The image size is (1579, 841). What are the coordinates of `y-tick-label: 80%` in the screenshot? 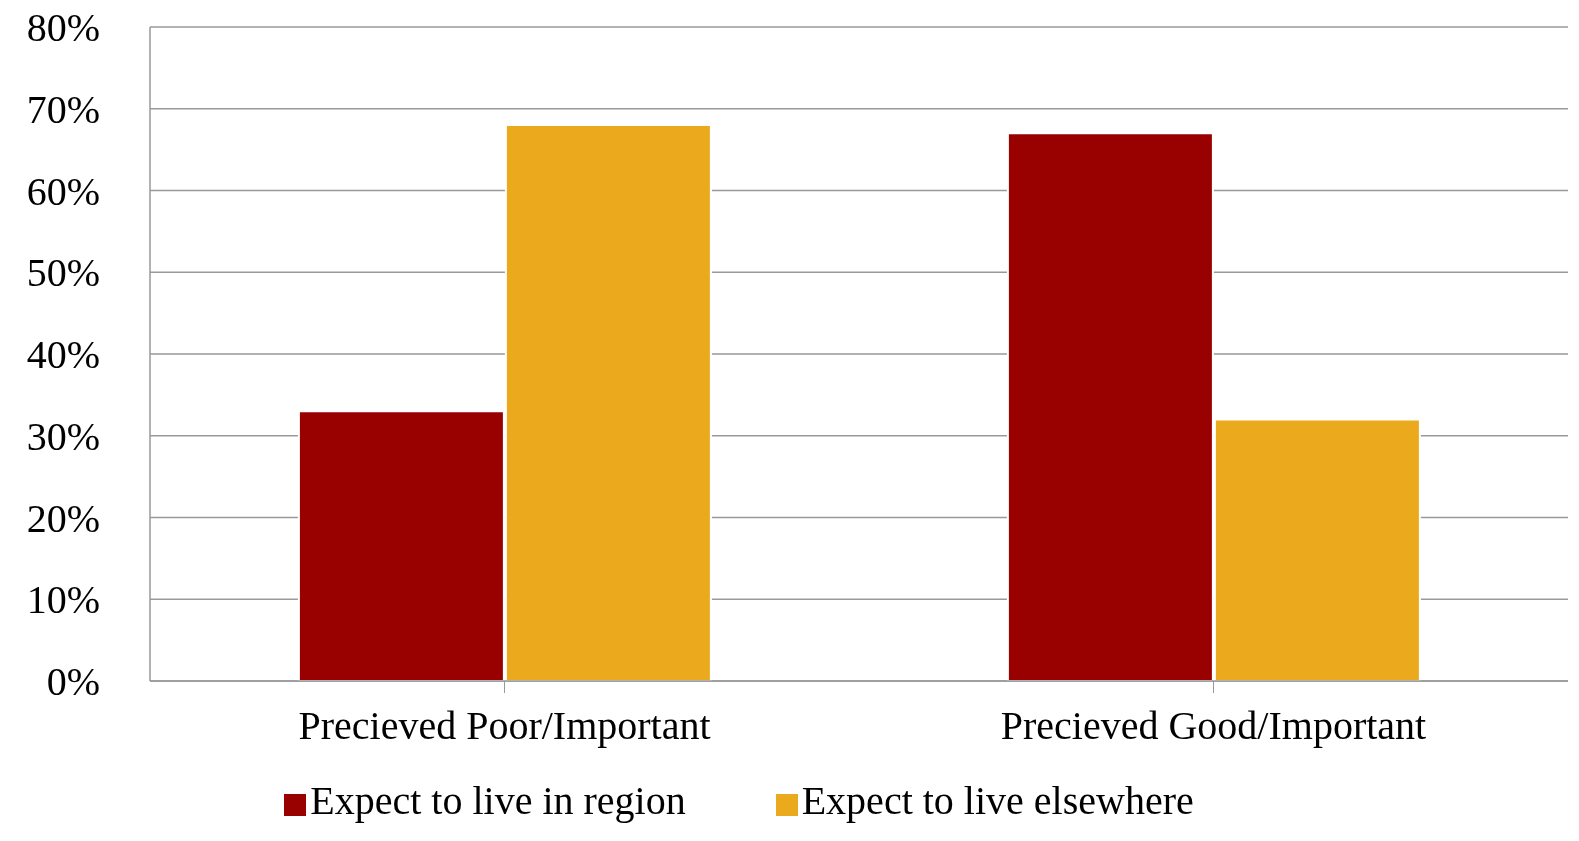 It's located at (63, 28).